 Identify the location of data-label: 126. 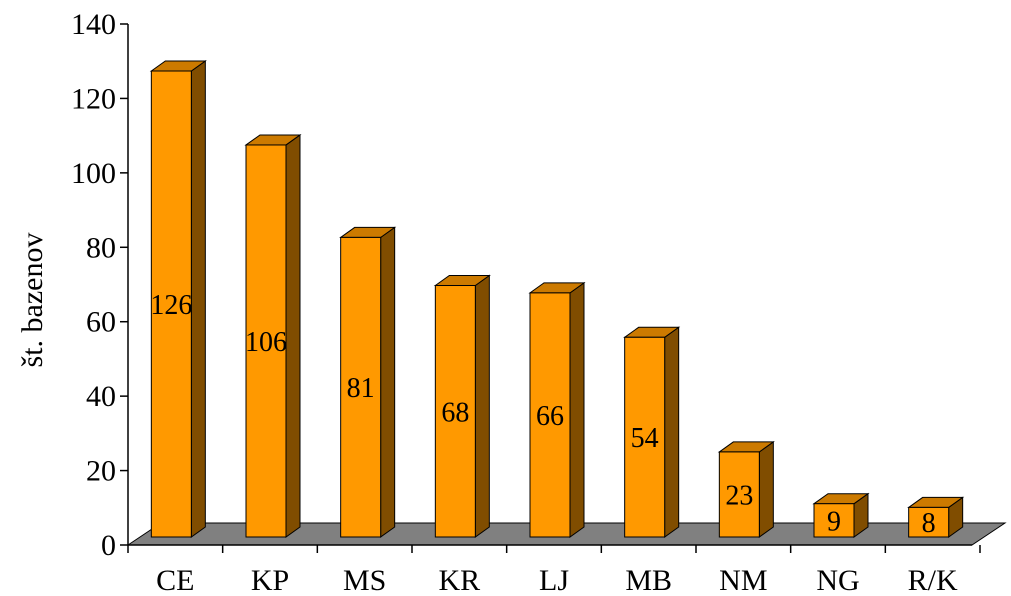
(171, 305).